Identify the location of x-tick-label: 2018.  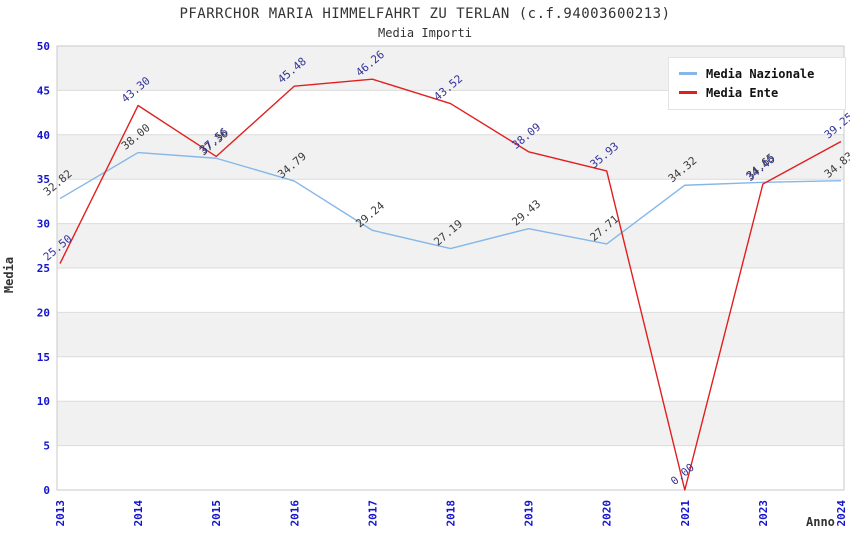
(451, 513).